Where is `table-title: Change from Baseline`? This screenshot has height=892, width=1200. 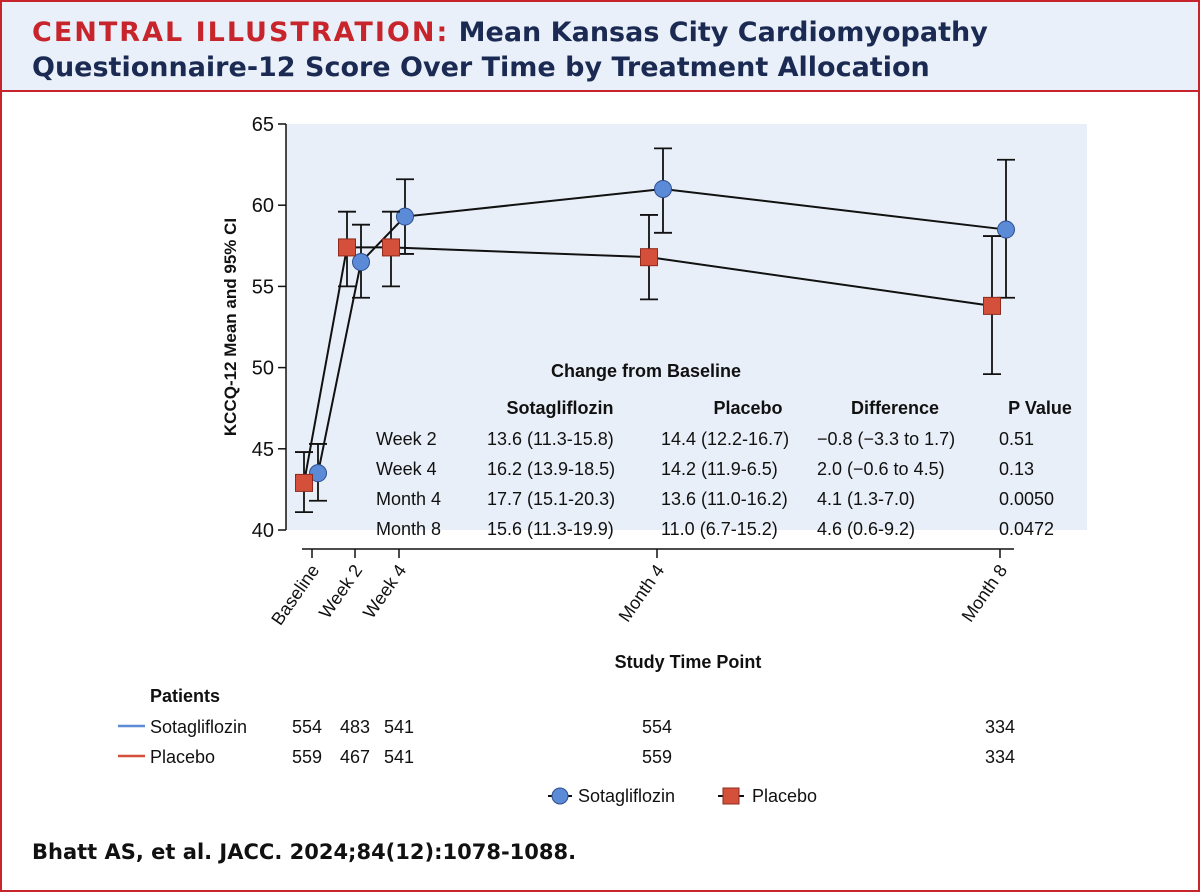 table-title: Change from Baseline is located at coordinates (646, 371).